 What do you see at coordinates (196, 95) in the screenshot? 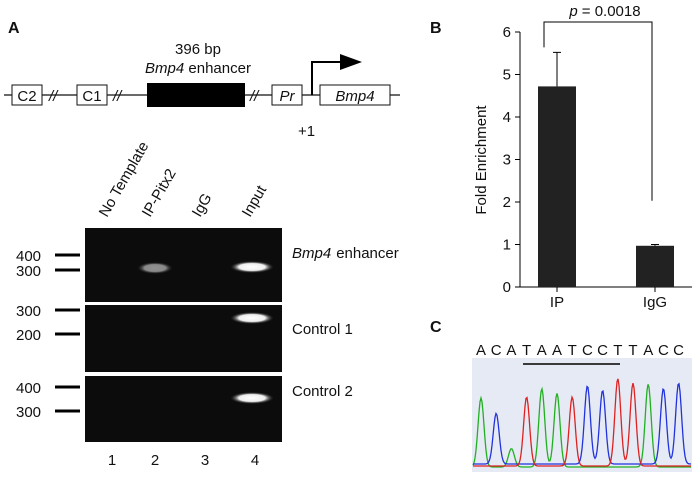
I see `enhancer-box` at bounding box center [196, 95].